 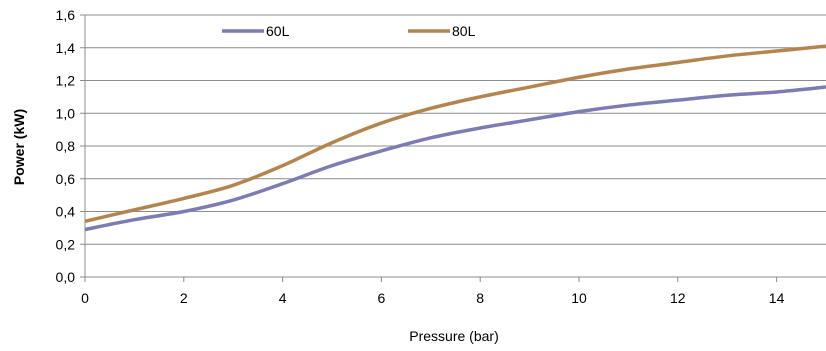 I want to click on x-tick-label-1: 2, so click(x=184, y=298).